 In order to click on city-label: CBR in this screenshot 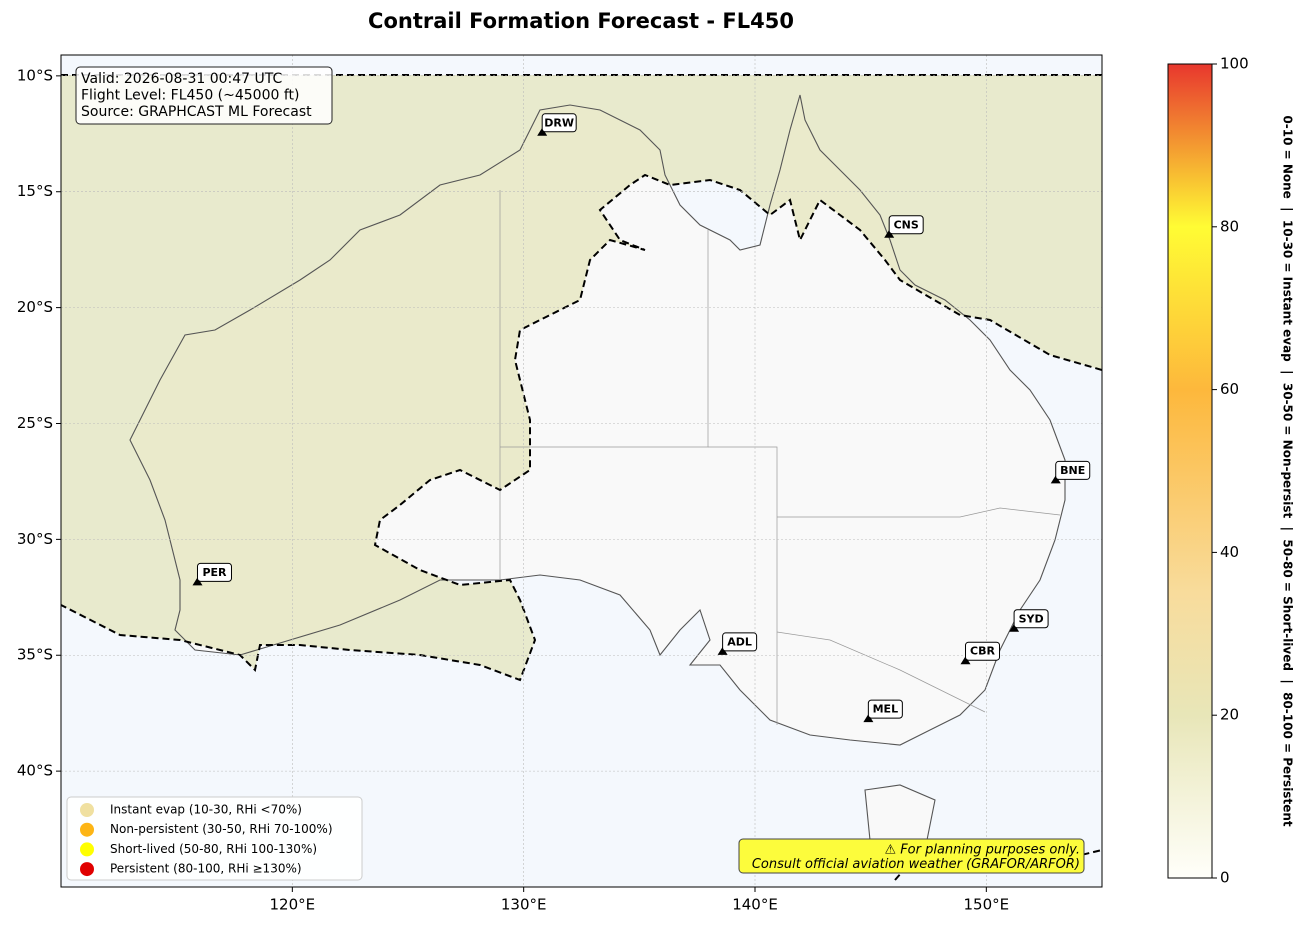, I will do `click(982, 651)`.